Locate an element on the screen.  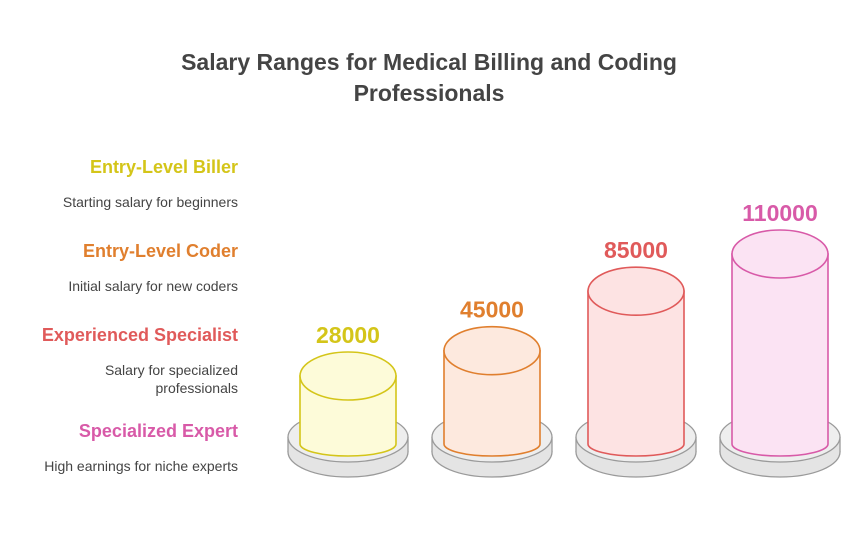
cylinder-bar-1: 28000 is located at coordinates (348, 400).